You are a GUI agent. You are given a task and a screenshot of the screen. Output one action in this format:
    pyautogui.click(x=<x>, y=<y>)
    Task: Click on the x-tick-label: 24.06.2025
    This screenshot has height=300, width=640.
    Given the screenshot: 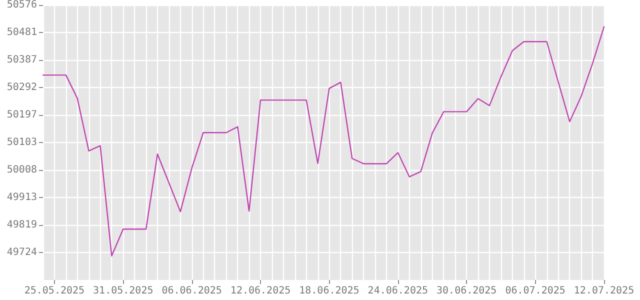 What is the action you would take?
    pyautogui.click(x=398, y=291)
    